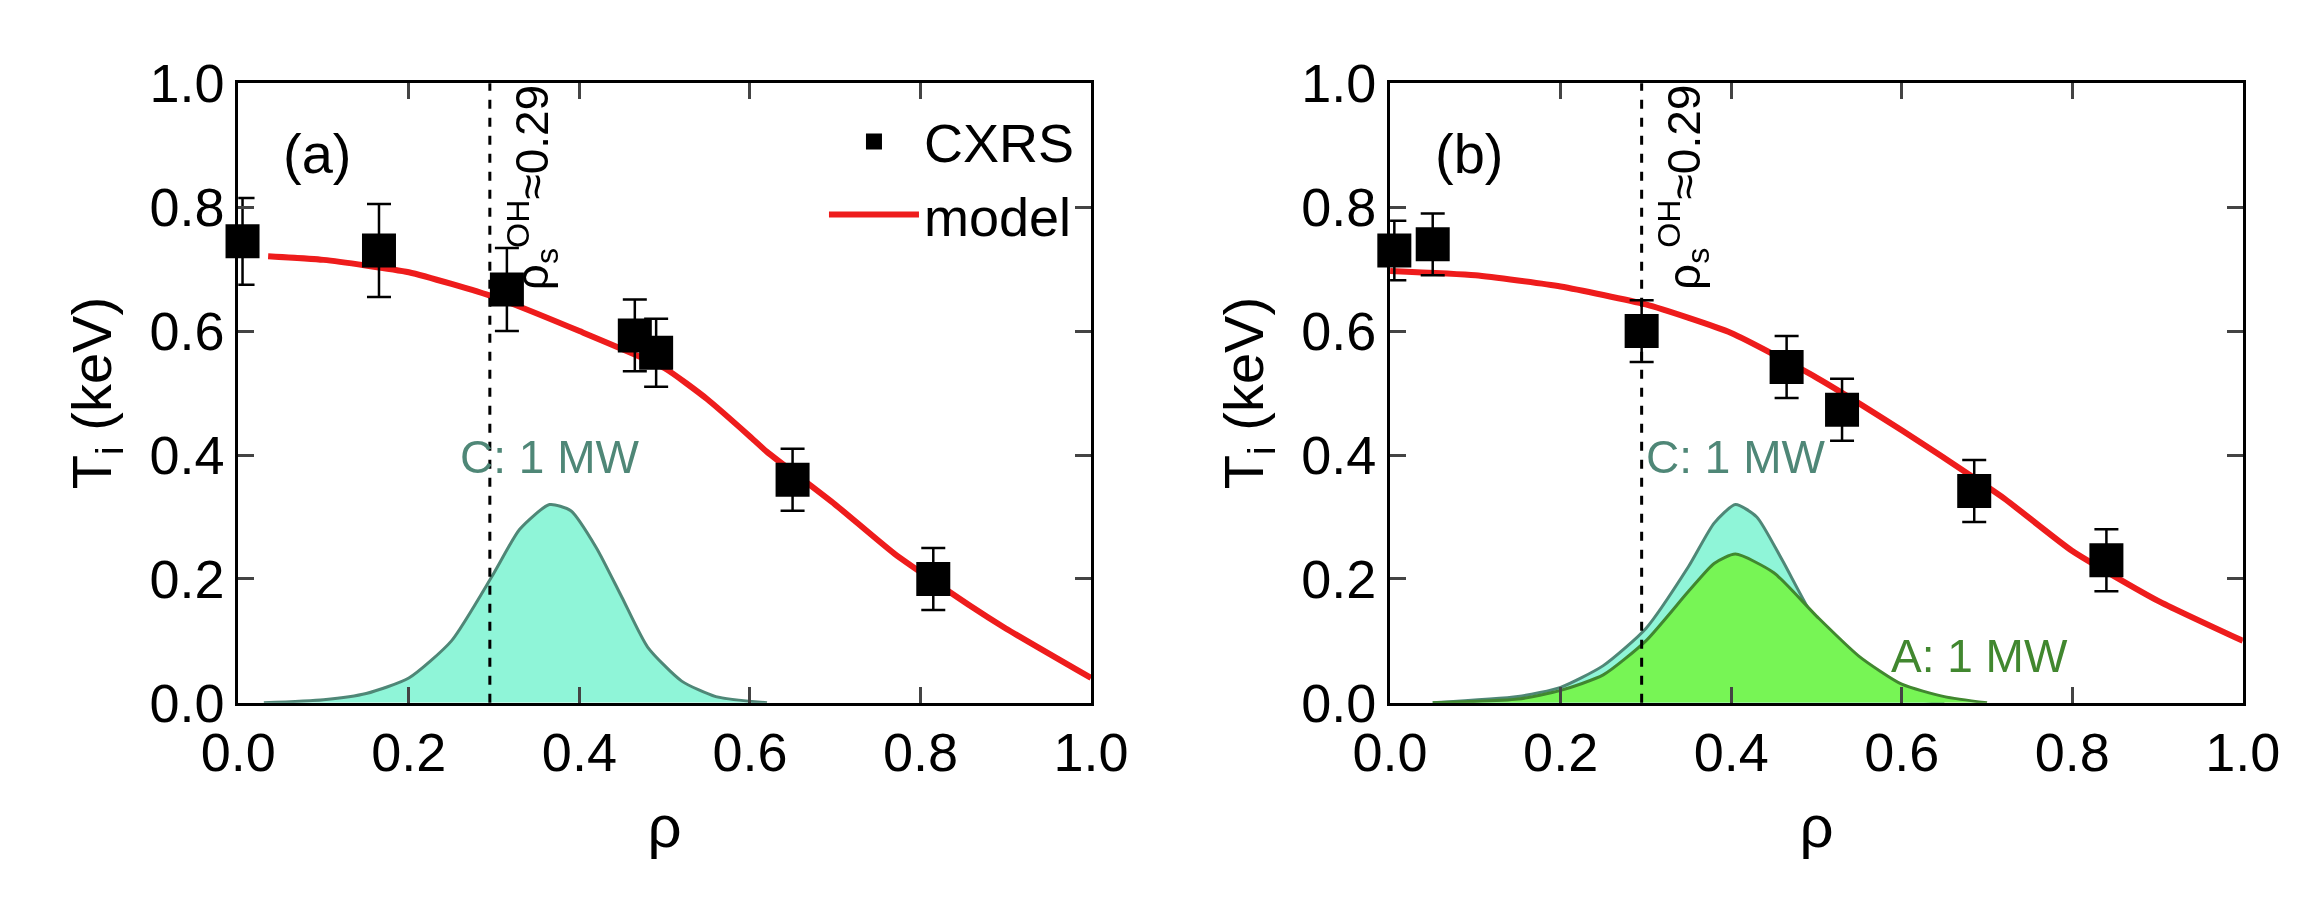 Image resolution: width=2315 pixels, height=910 pixels. I want to click on legend-label: model, so click(997, 216).